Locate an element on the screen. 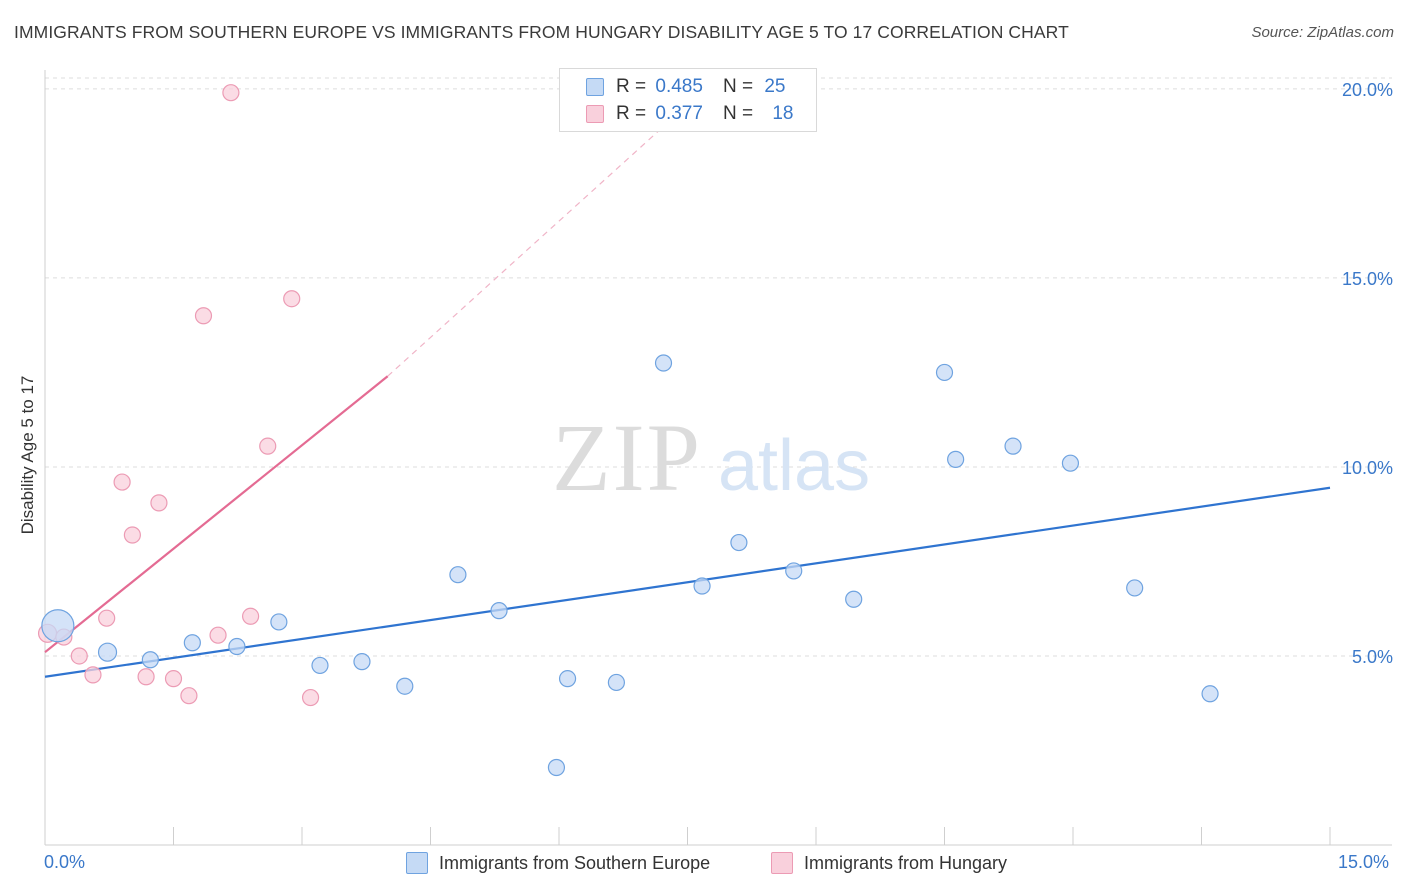 The width and height of the screenshot is (1406, 892). legend-n-value: 25 is located at coordinates (775, 86).